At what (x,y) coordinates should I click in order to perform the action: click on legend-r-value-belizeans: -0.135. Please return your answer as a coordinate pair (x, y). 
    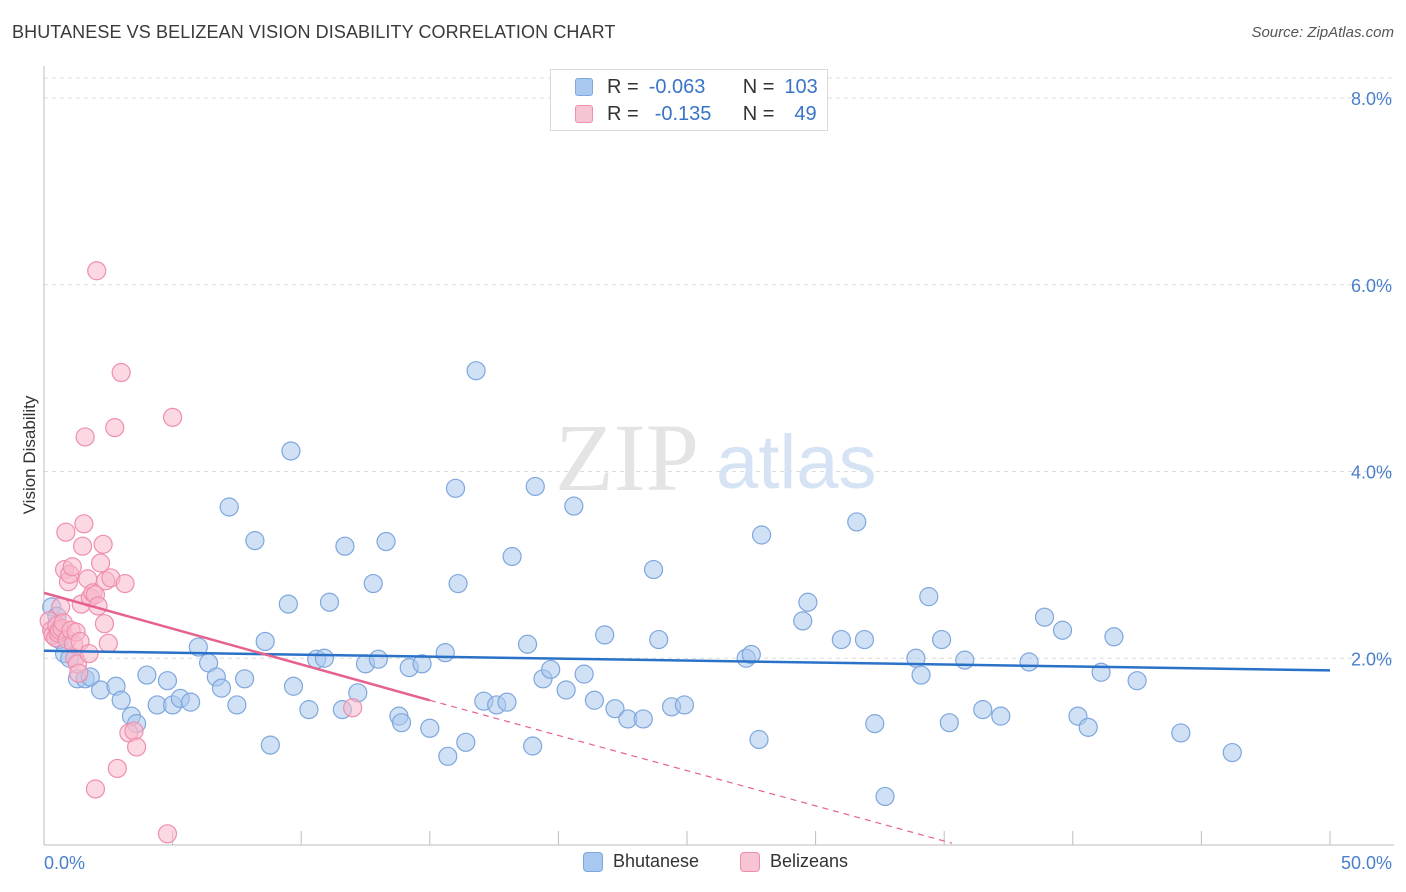
    Looking at the image, I should click on (683, 113).